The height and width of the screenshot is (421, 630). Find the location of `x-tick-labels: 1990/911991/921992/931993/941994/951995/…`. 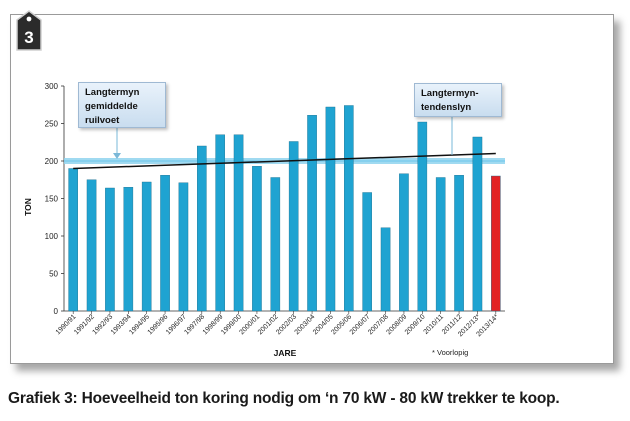

x-tick-labels: 1990/911991/921992/931993/941994/951995/… is located at coordinates (277, 324).